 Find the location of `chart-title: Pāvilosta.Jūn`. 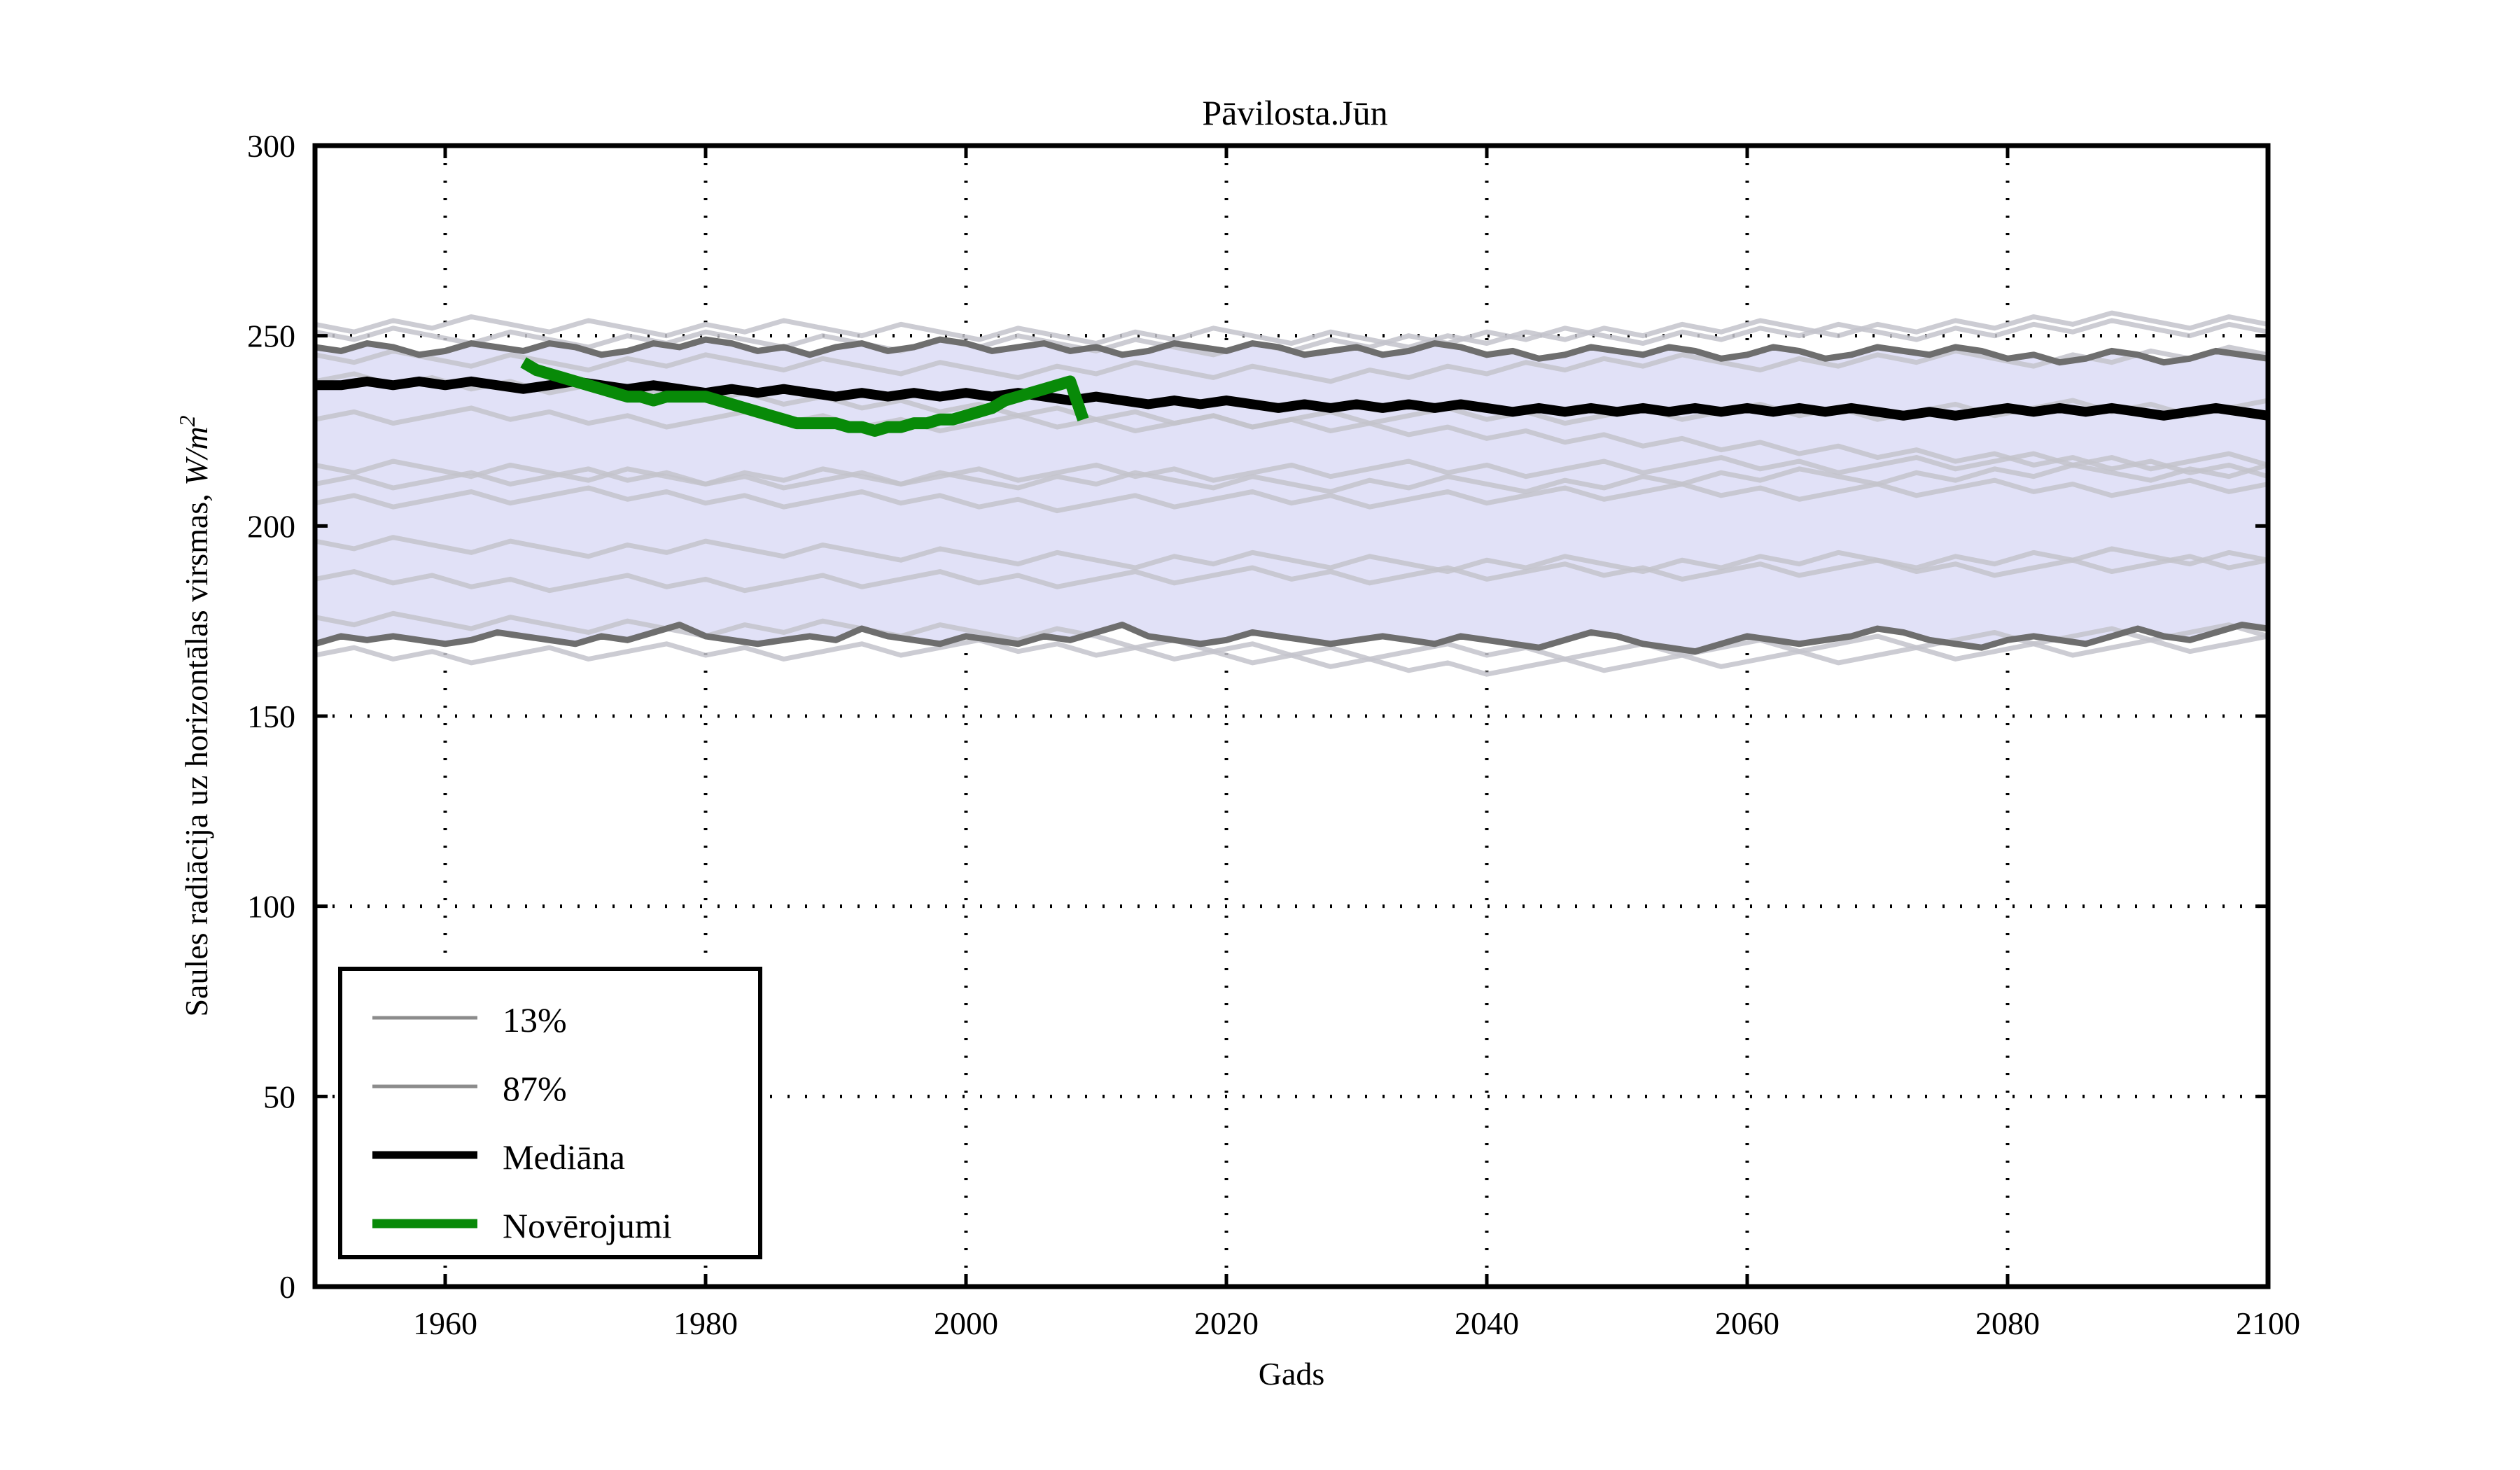

chart-title: Pāvilosta.Jūn is located at coordinates (1294, 112).